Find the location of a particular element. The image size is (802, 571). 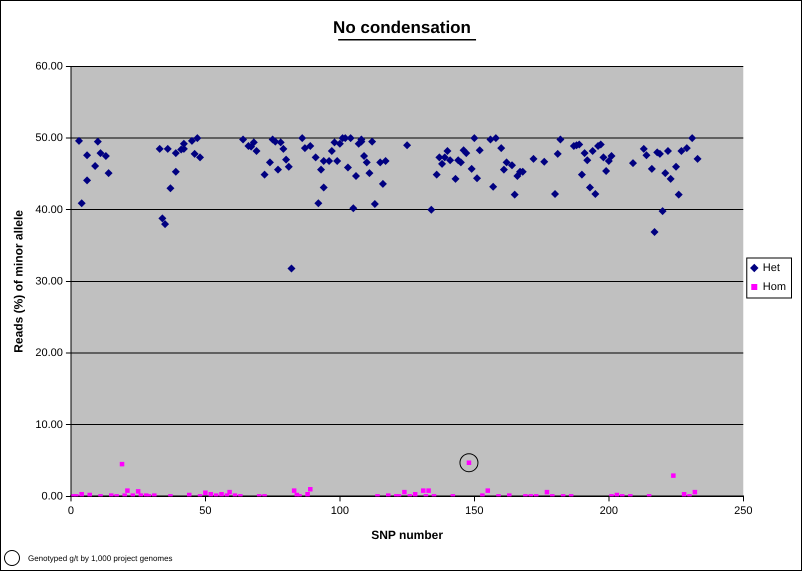

x-tick-label: 150 is located at coordinates (474, 511).